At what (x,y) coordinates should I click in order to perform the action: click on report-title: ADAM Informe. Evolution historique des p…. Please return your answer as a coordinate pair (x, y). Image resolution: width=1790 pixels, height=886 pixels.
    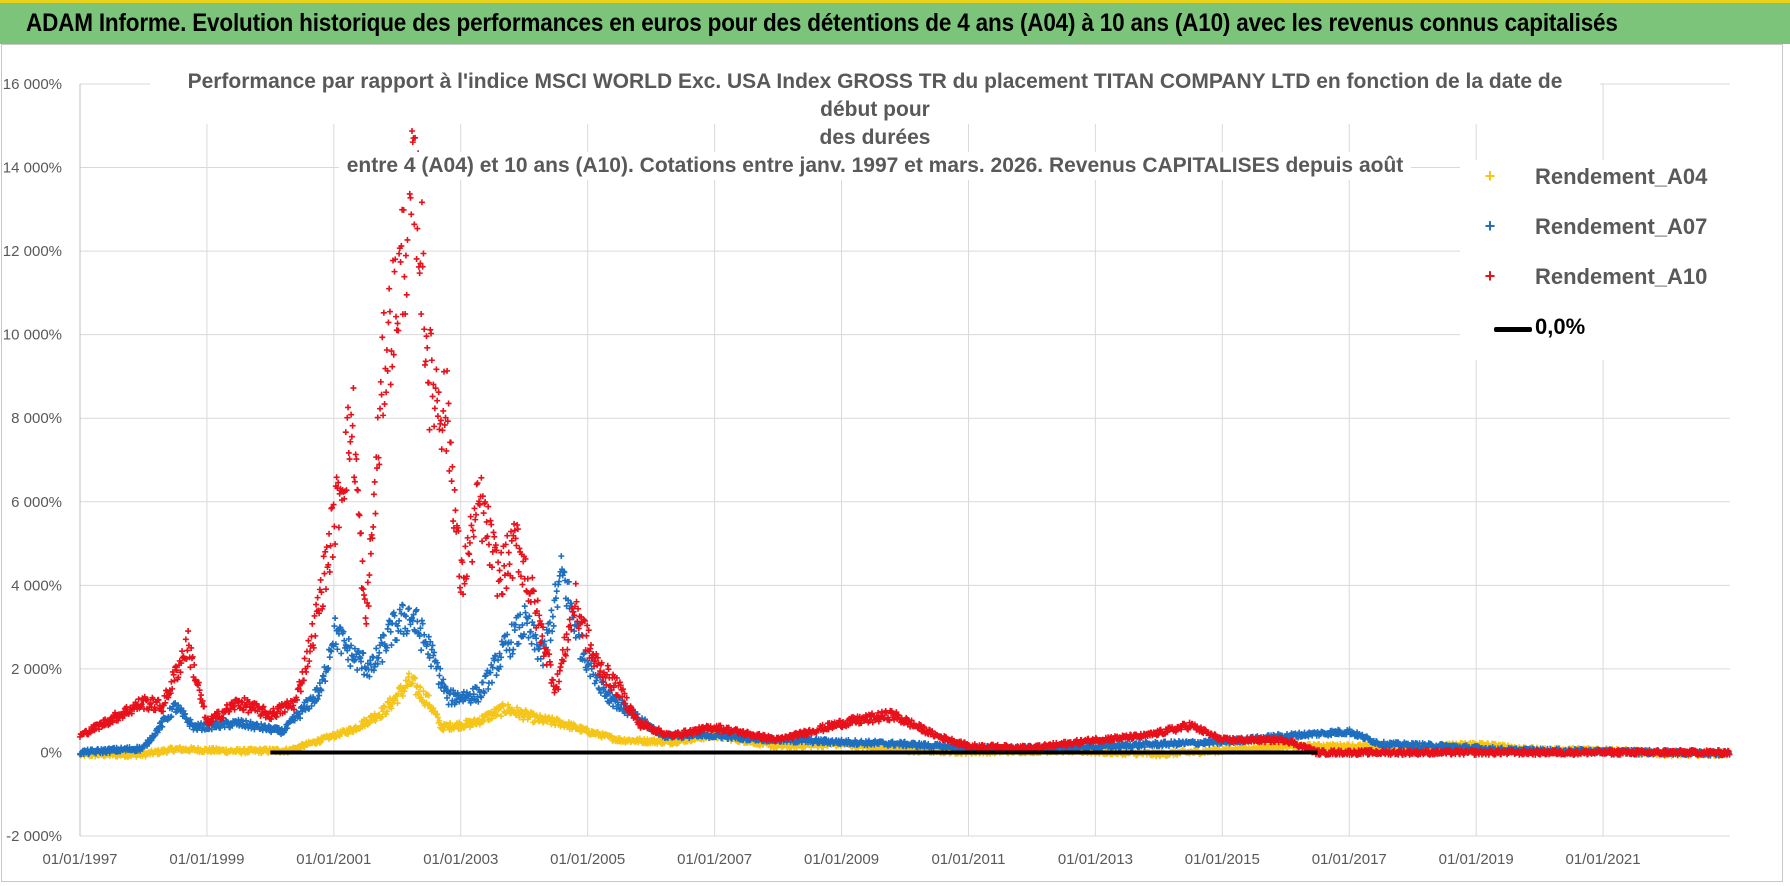
    Looking at the image, I should click on (822, 23).